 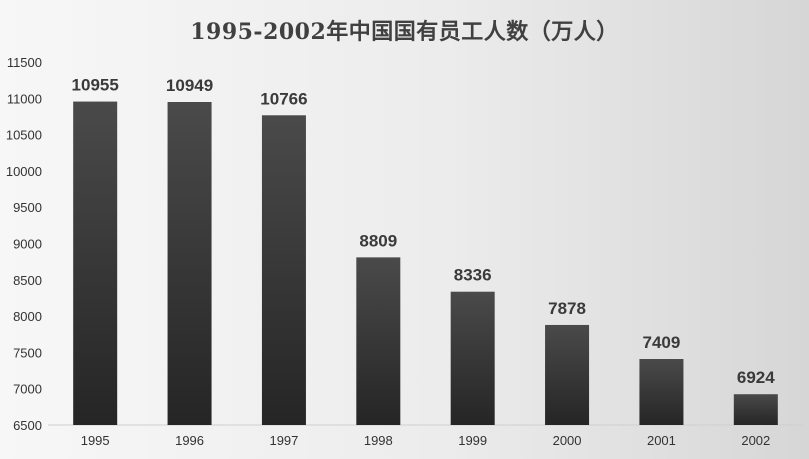 What do you see at coordinates (95, 263) in the screenshot?
I see `bar-1995` at bounding box center [95, 263].